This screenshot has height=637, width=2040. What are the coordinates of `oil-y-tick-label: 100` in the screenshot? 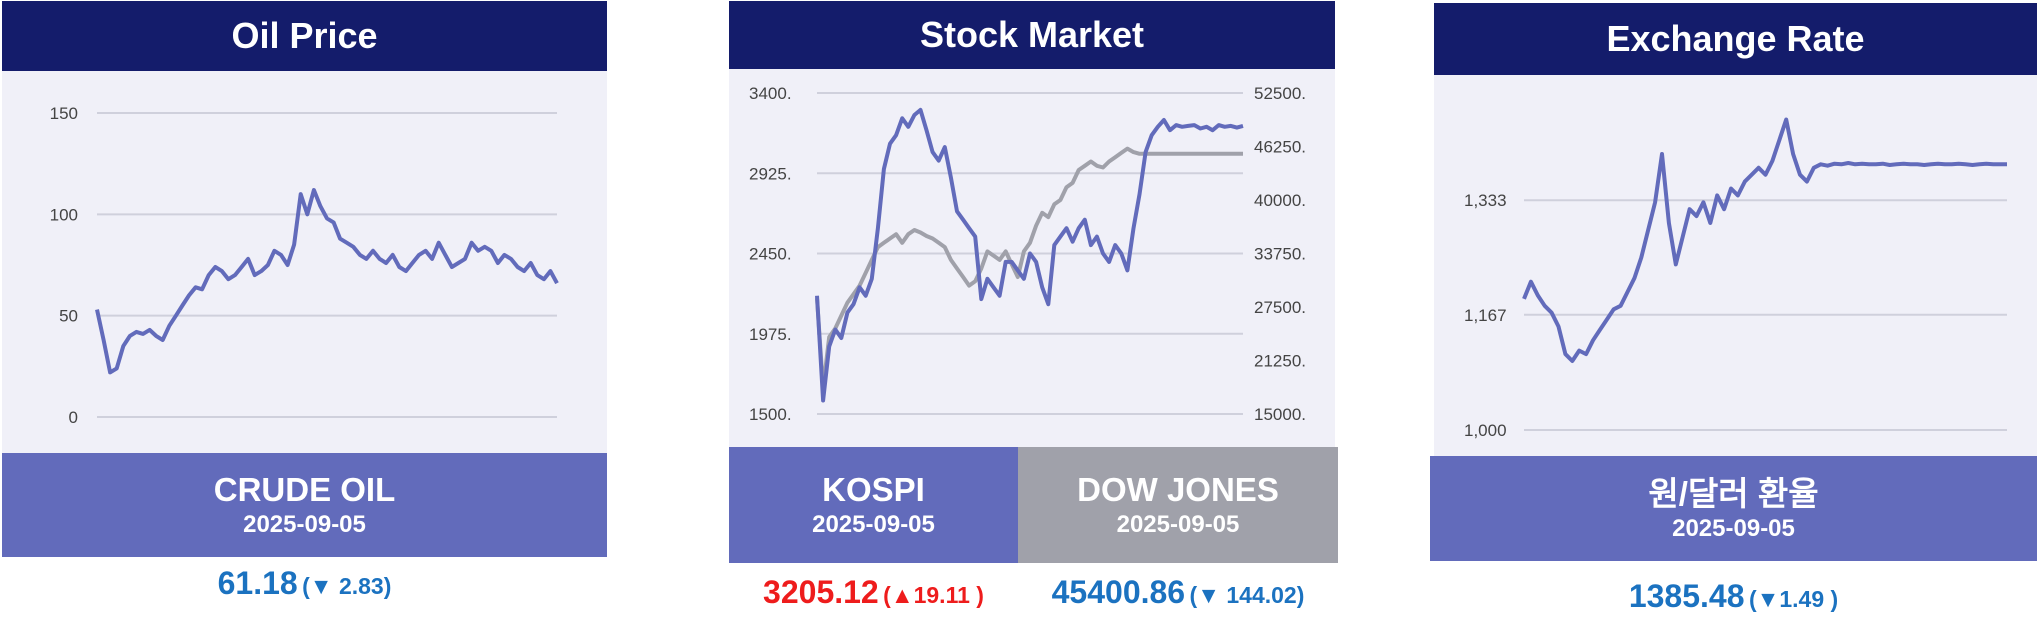 It's located at (64, 214).